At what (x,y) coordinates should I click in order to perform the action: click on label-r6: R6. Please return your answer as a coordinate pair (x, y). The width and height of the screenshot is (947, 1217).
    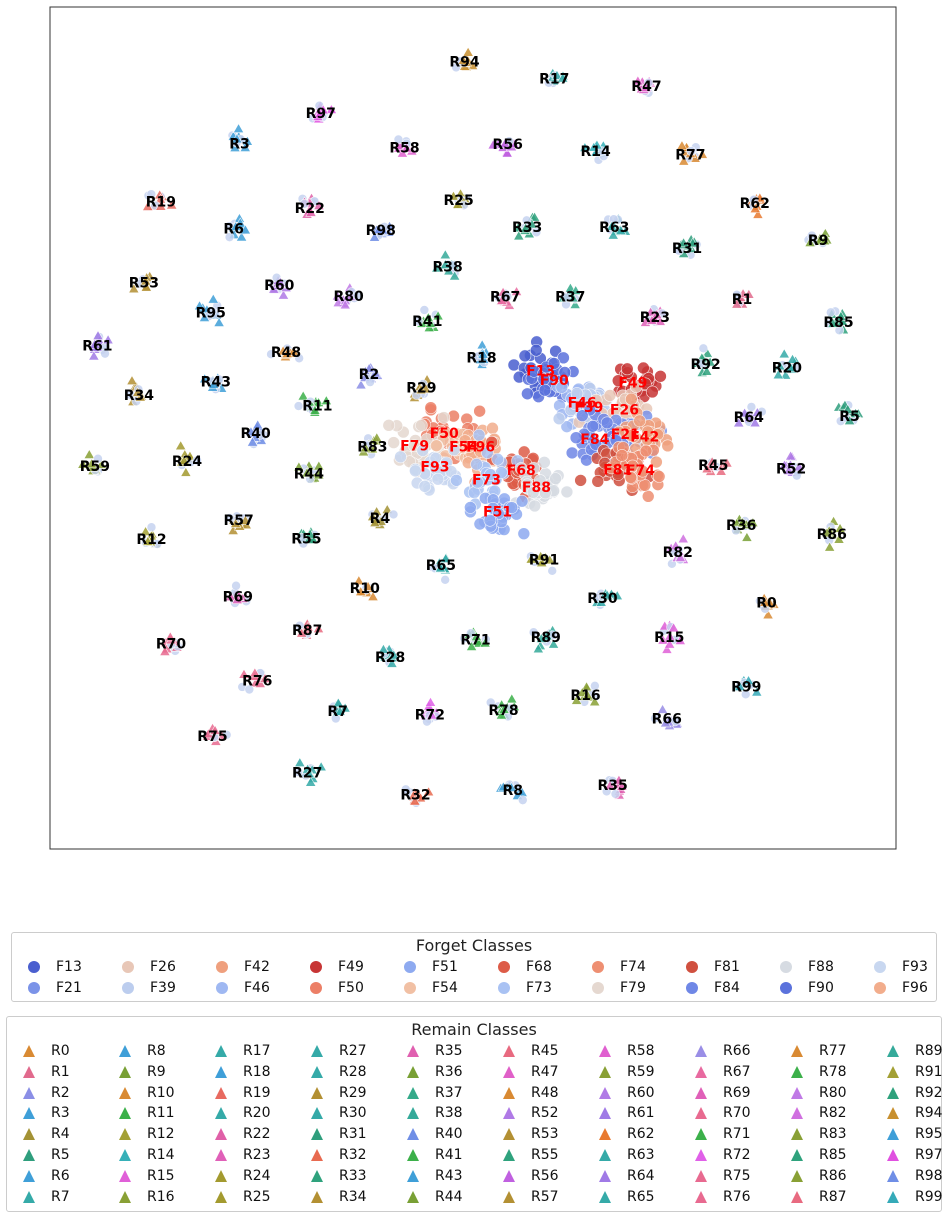
    Looking at the image, I should click on (233, 229).